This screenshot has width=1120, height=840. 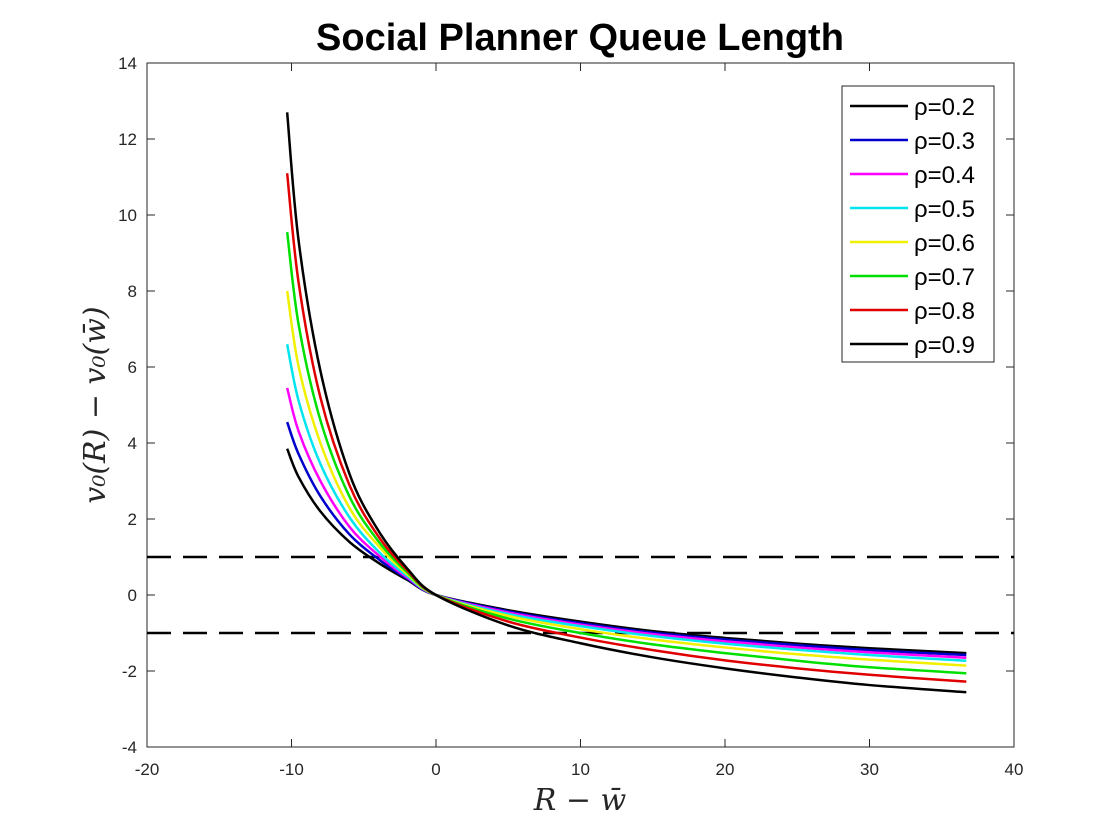 What do you see at coordinates (944, 141) in the screenshot?
I see `legend-label: ρ=0.3` at bounding box center [944, 141].